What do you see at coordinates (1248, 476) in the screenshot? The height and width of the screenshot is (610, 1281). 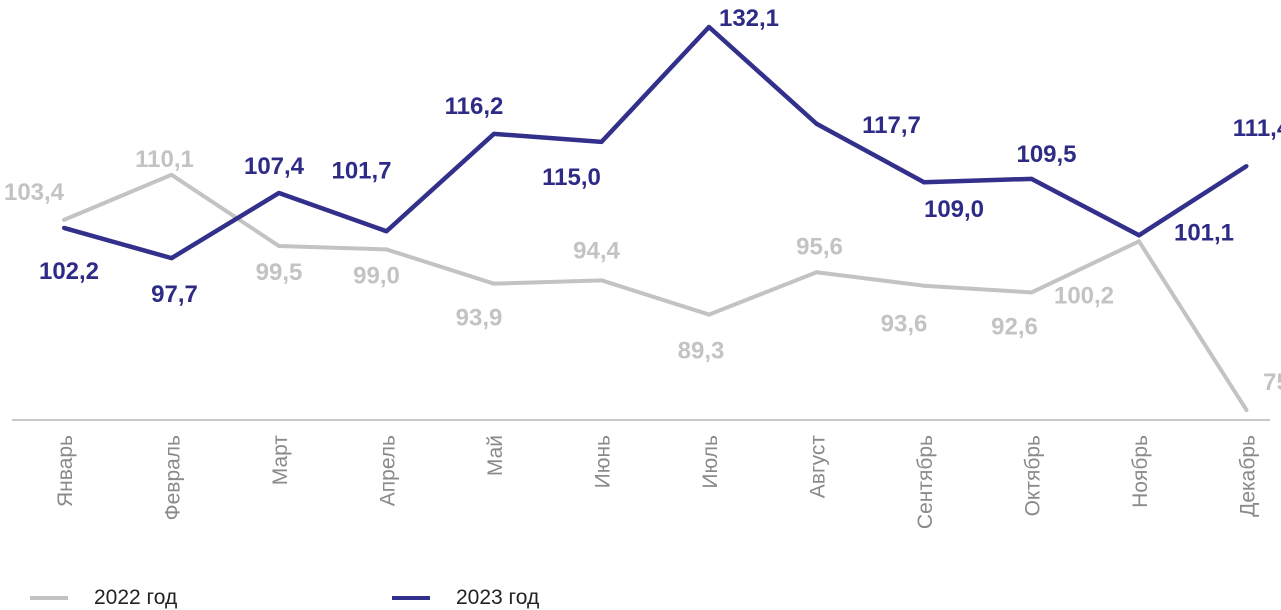 I see `x-tick-label-12: Декабрь` at bounding box center [1248, 476].